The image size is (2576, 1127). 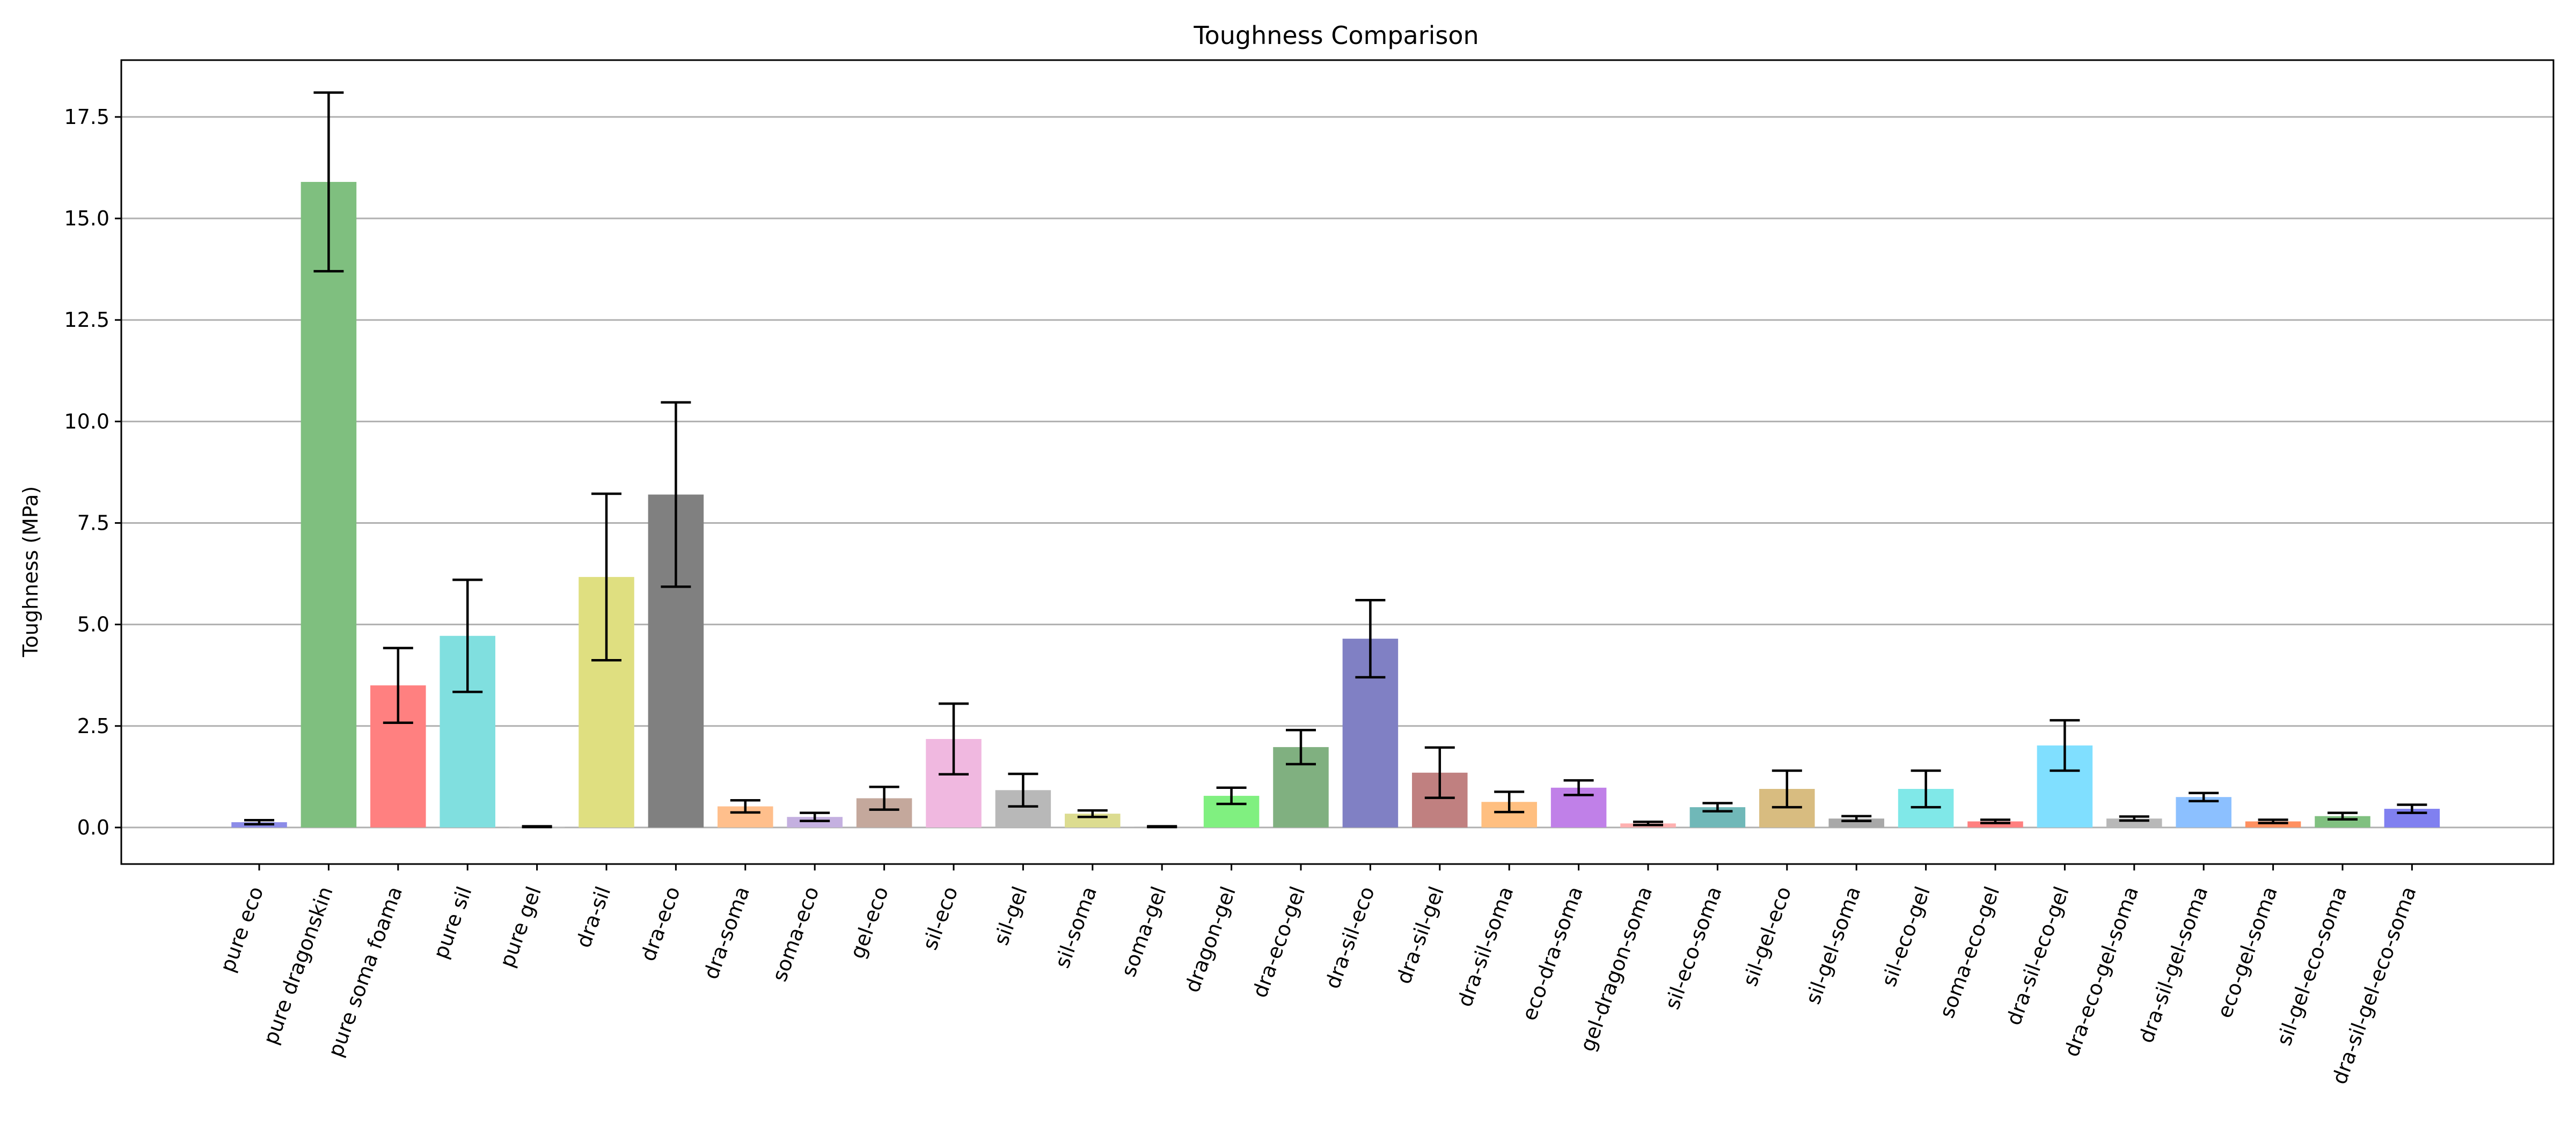 I want to click on y-tick-label: 12.5, so click(x=86, y=320).